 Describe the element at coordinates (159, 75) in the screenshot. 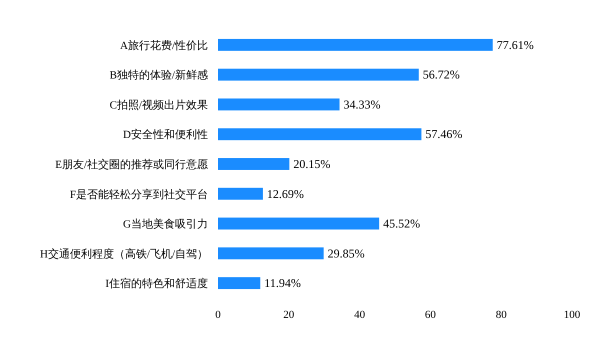

I see `y-tick-label: B独特的体验/新鲜感` at that location.